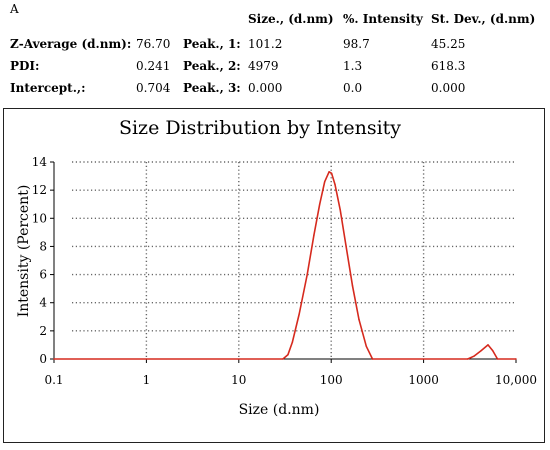  What do you see at coordinates (53, 380) in the screenshot?
I see `x-tick-label: 0.1` at bounding box center [53, 380].